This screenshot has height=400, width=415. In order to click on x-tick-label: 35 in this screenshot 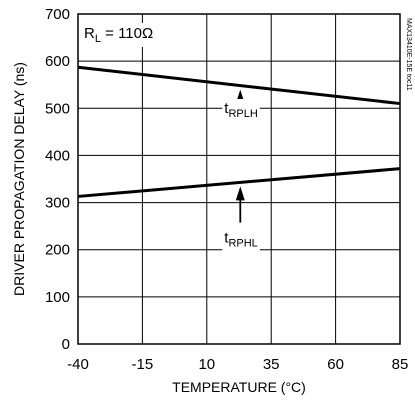, I will do `click(271, 364)`.